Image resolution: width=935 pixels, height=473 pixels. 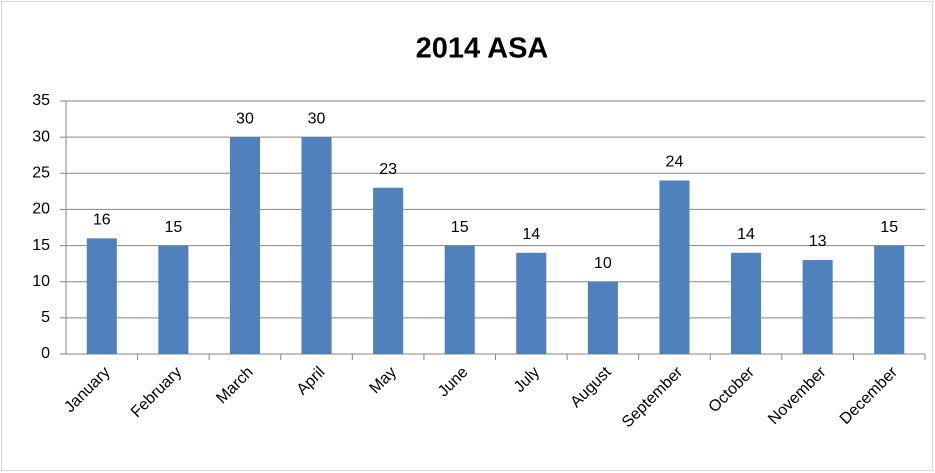 What do you see at coordinates (41, 245) in the screenshot?
I see `y-tick-label: 15` at bounding box center [41, 245].